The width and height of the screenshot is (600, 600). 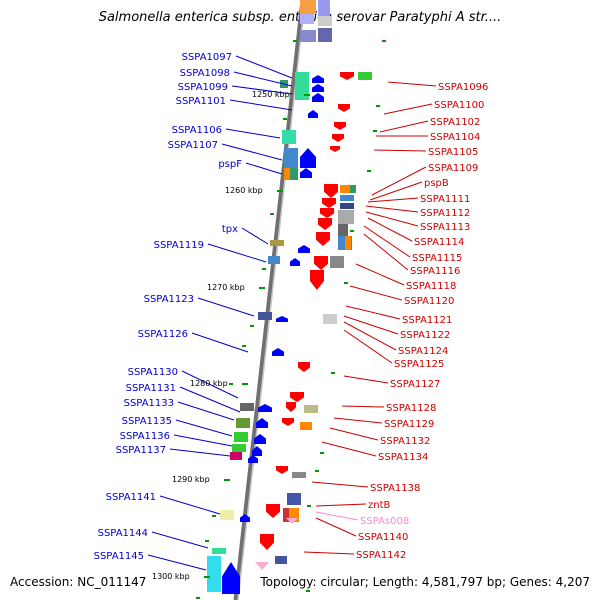 I want to click on backbone-highlight, so click(x=271, y=300).